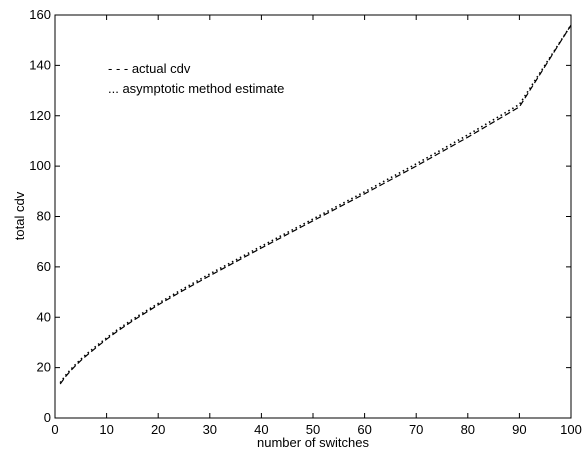  Describe the element at coordinates (313, 442) in the screenshot. I see `x-axis-label: number of switches` at that location.